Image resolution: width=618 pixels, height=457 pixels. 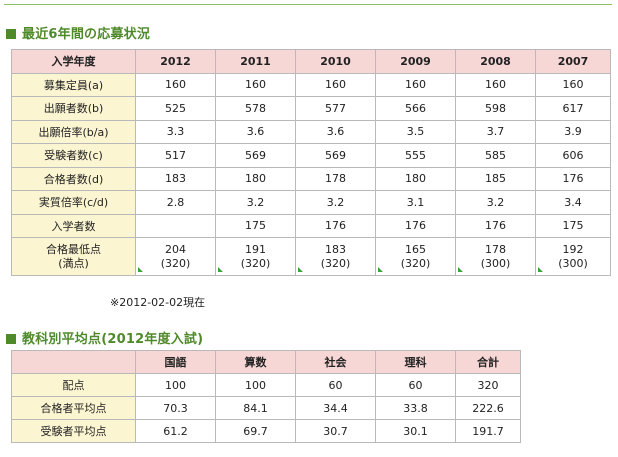 What do you see at coordinates (573, 249) in the screenshot?
I see `min-score: 192` at bounding box center [573, 249].